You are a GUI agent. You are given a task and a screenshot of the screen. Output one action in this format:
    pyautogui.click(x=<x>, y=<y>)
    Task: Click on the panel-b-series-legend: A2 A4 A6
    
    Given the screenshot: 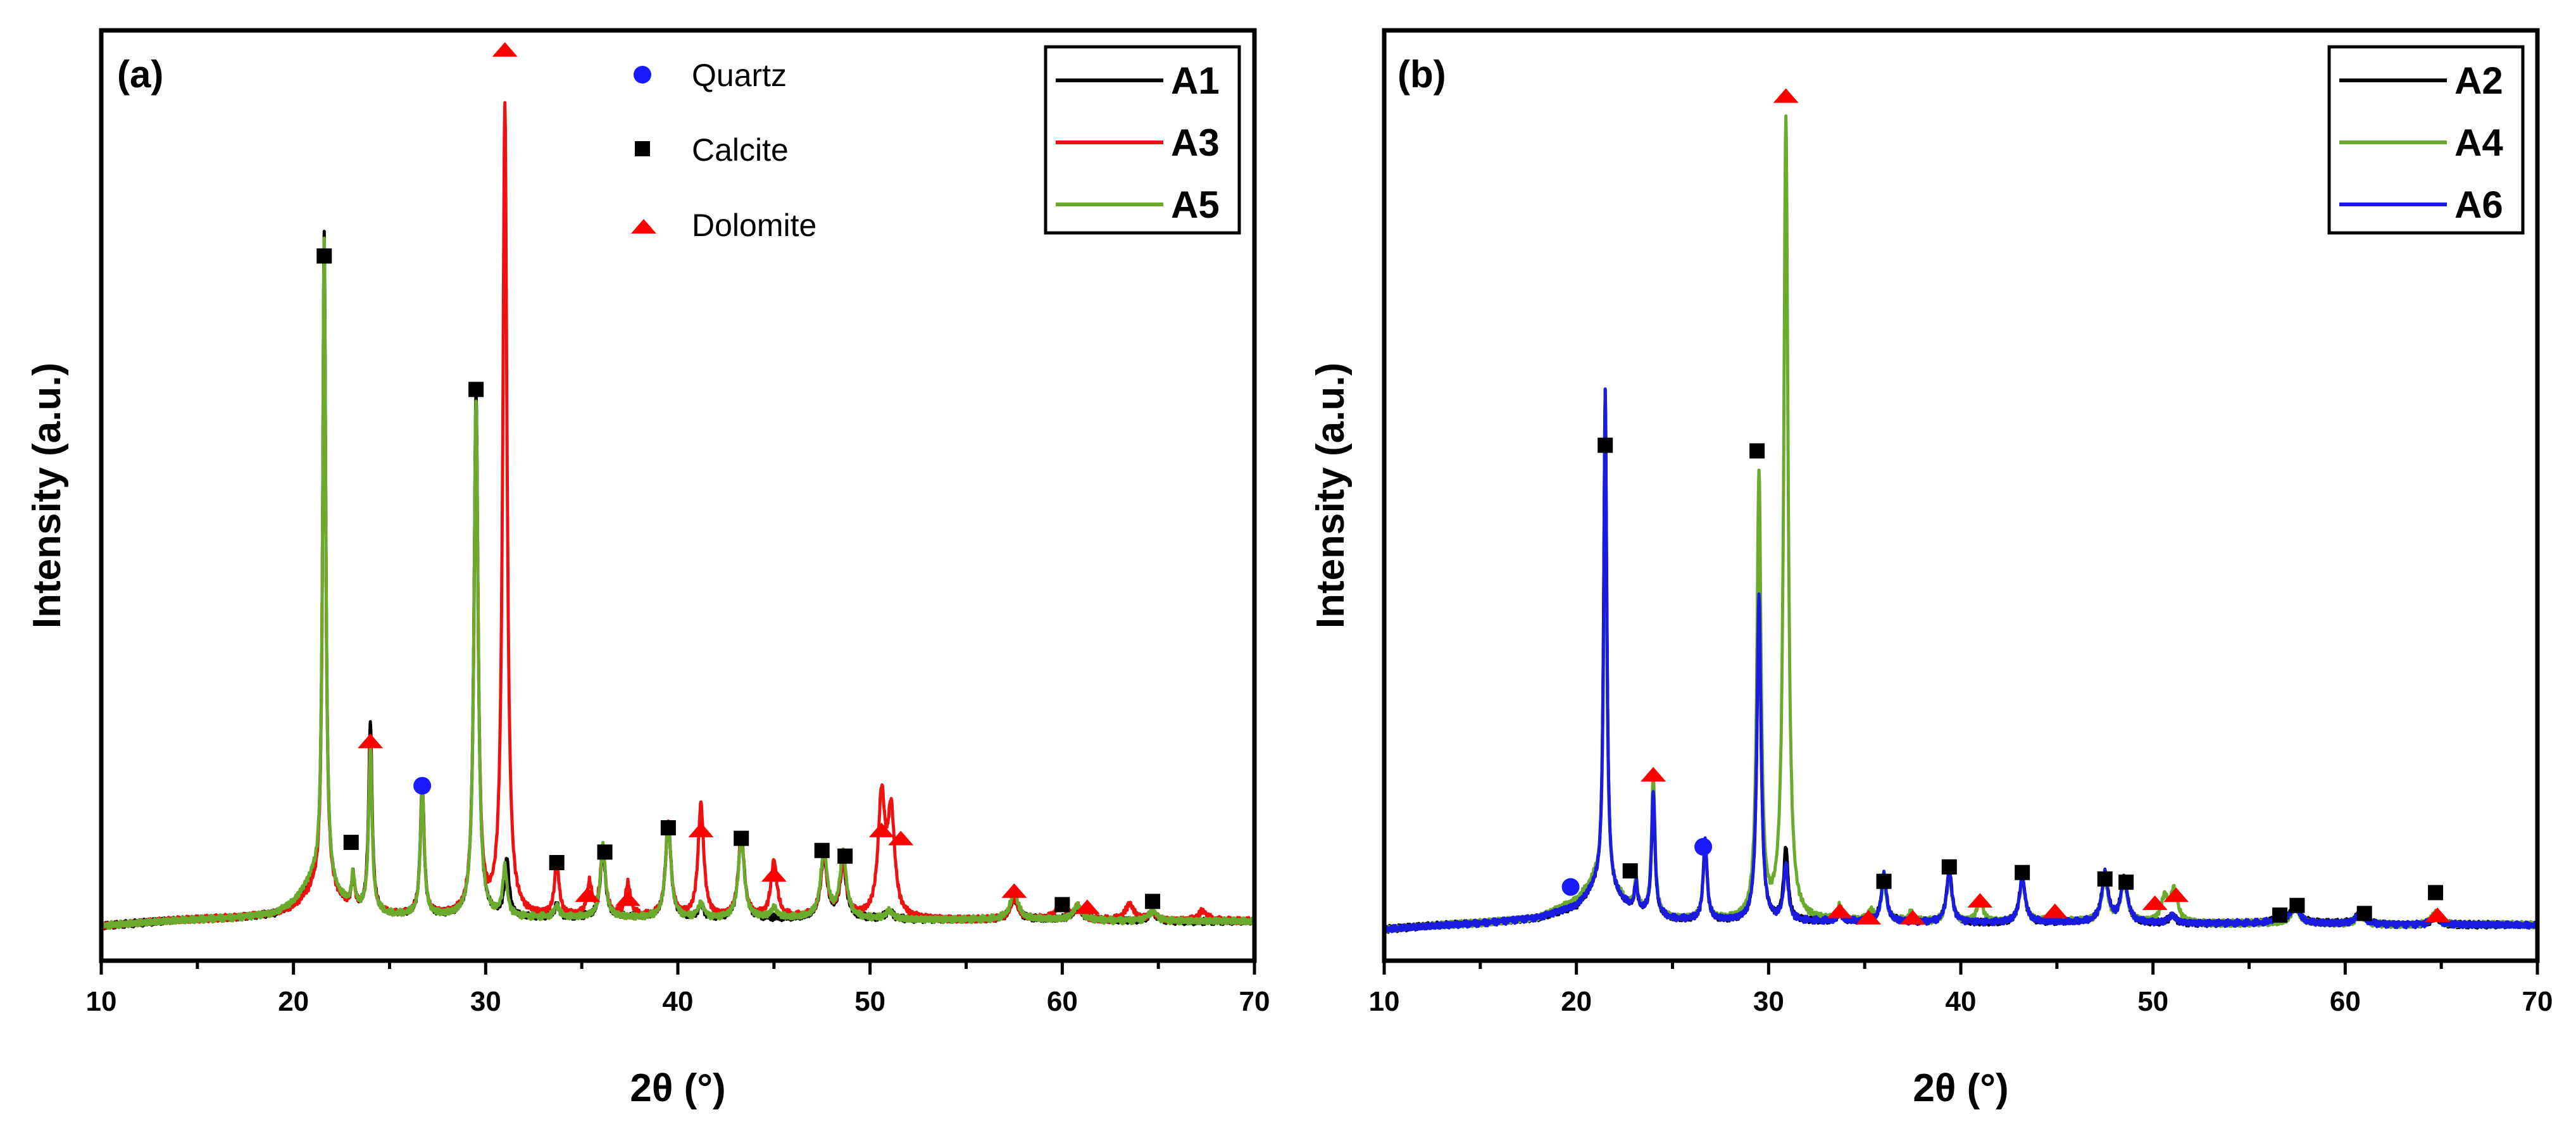 What is the action you would take?
    pyautogui.click(x=2426, y=140)
    